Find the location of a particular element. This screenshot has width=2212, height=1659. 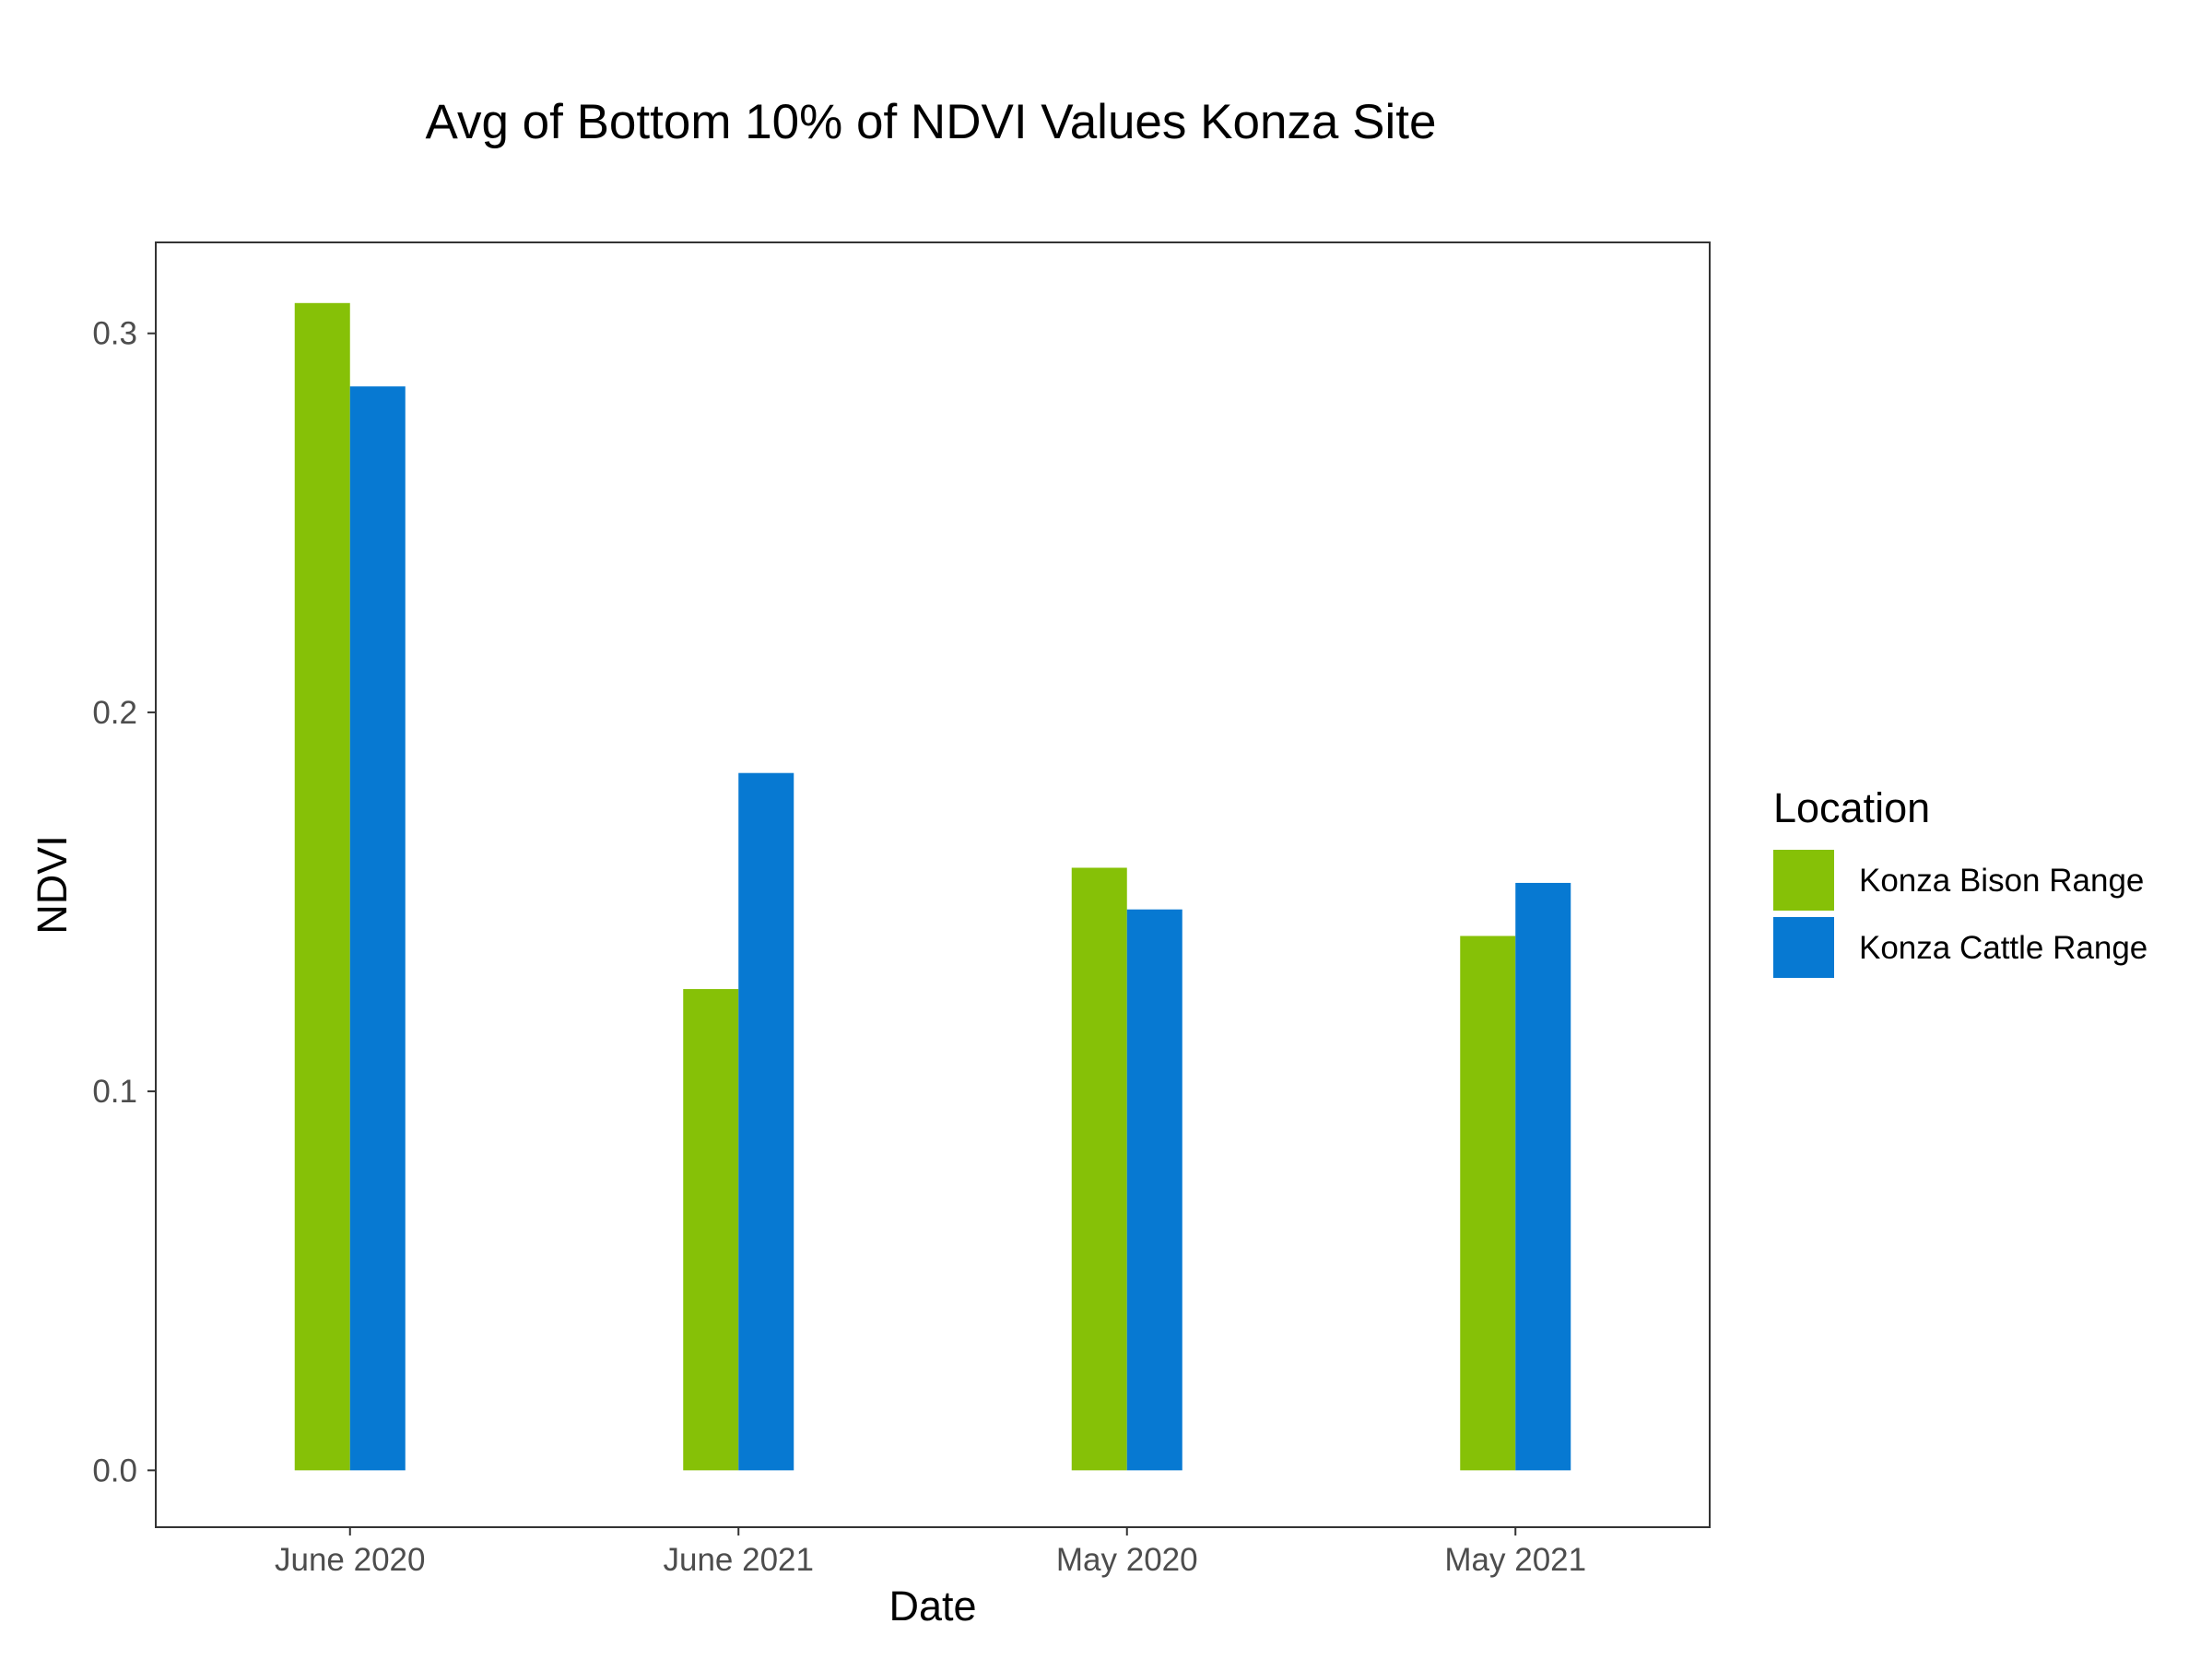

y-tick-label: 0.0 is located at coordinates (114, 1470).